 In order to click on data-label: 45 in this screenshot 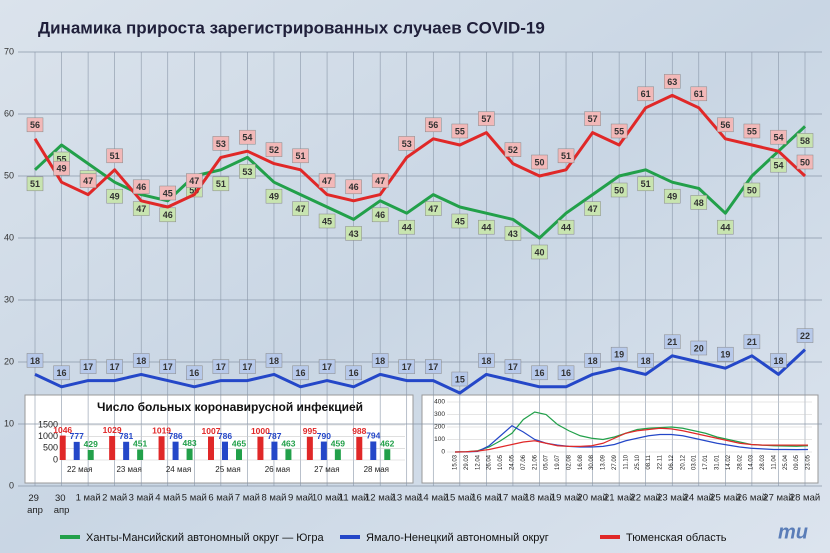, I will do `click(168, 193)`.